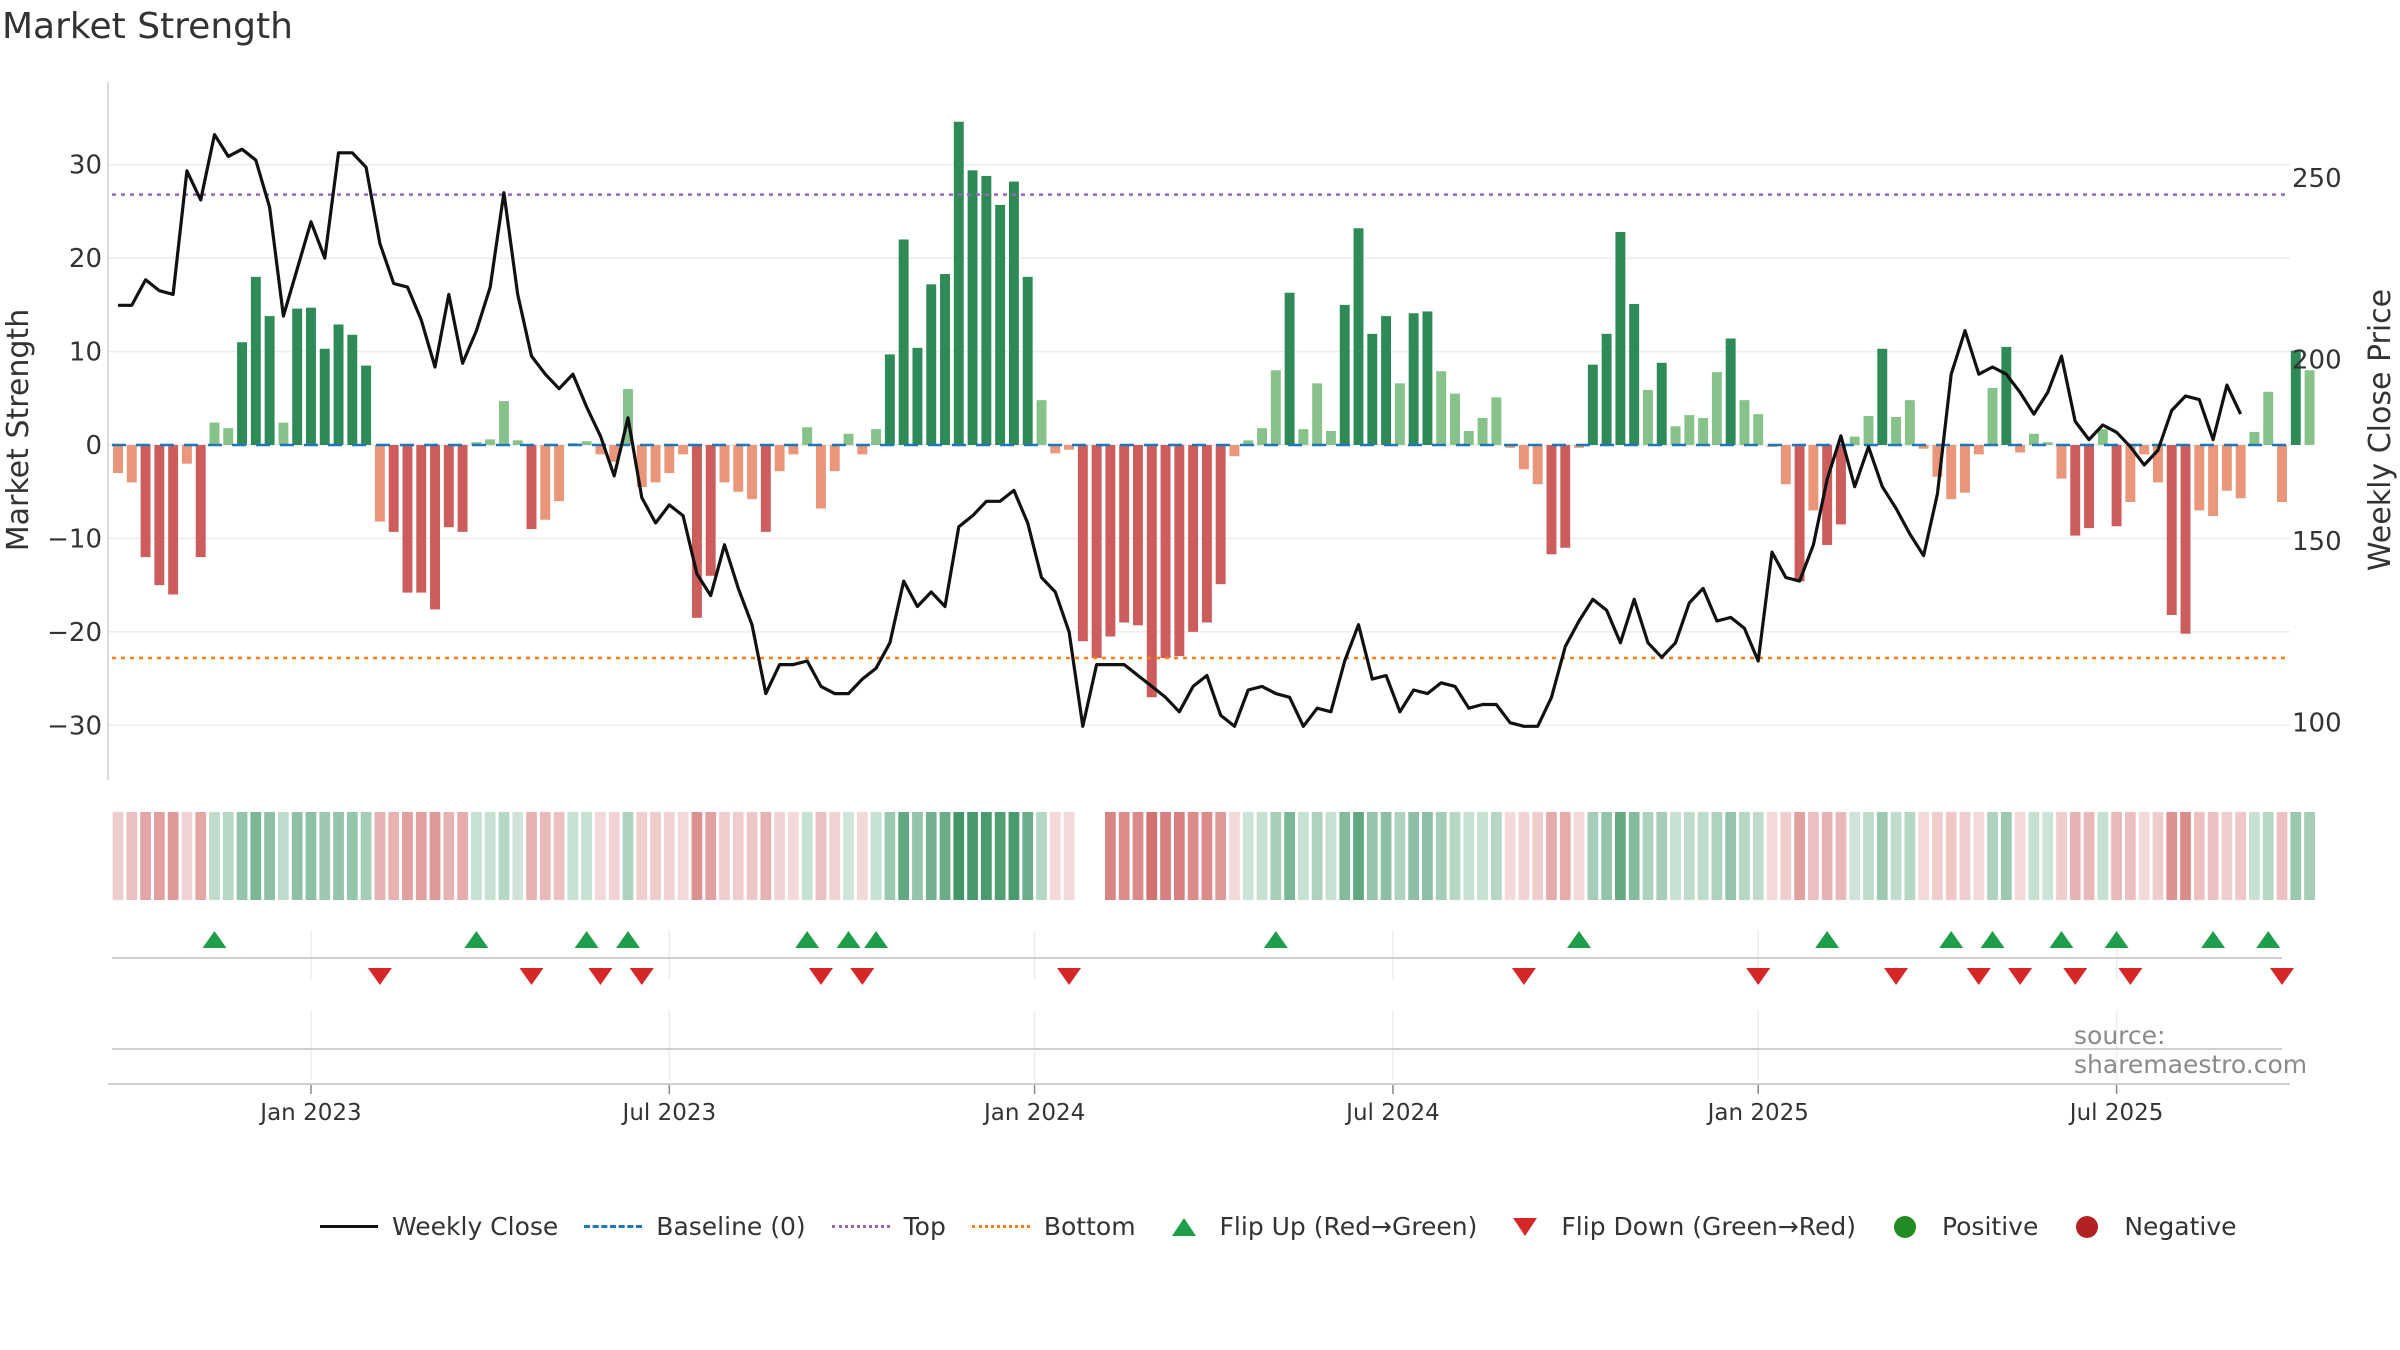 Image resolution: width=2400 pixels, height=1350 pixels. I want to click on y-tick-label: 10, so click(85, 353).